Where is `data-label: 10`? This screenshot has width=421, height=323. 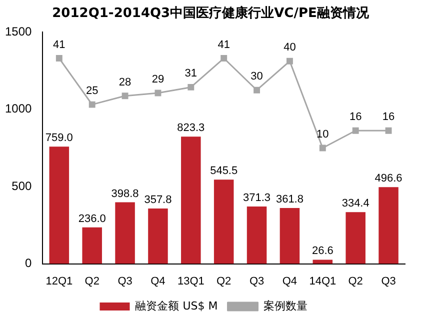
data-label: 10 is located at coordinates (322, 134).